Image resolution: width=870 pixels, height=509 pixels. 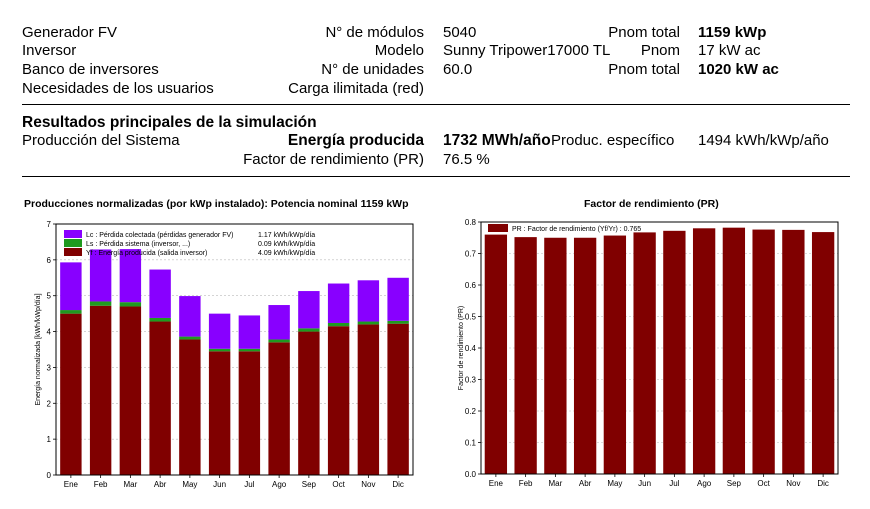 I want to click on chart2-ytick-label: 0.3, so click(x=471, y=380).